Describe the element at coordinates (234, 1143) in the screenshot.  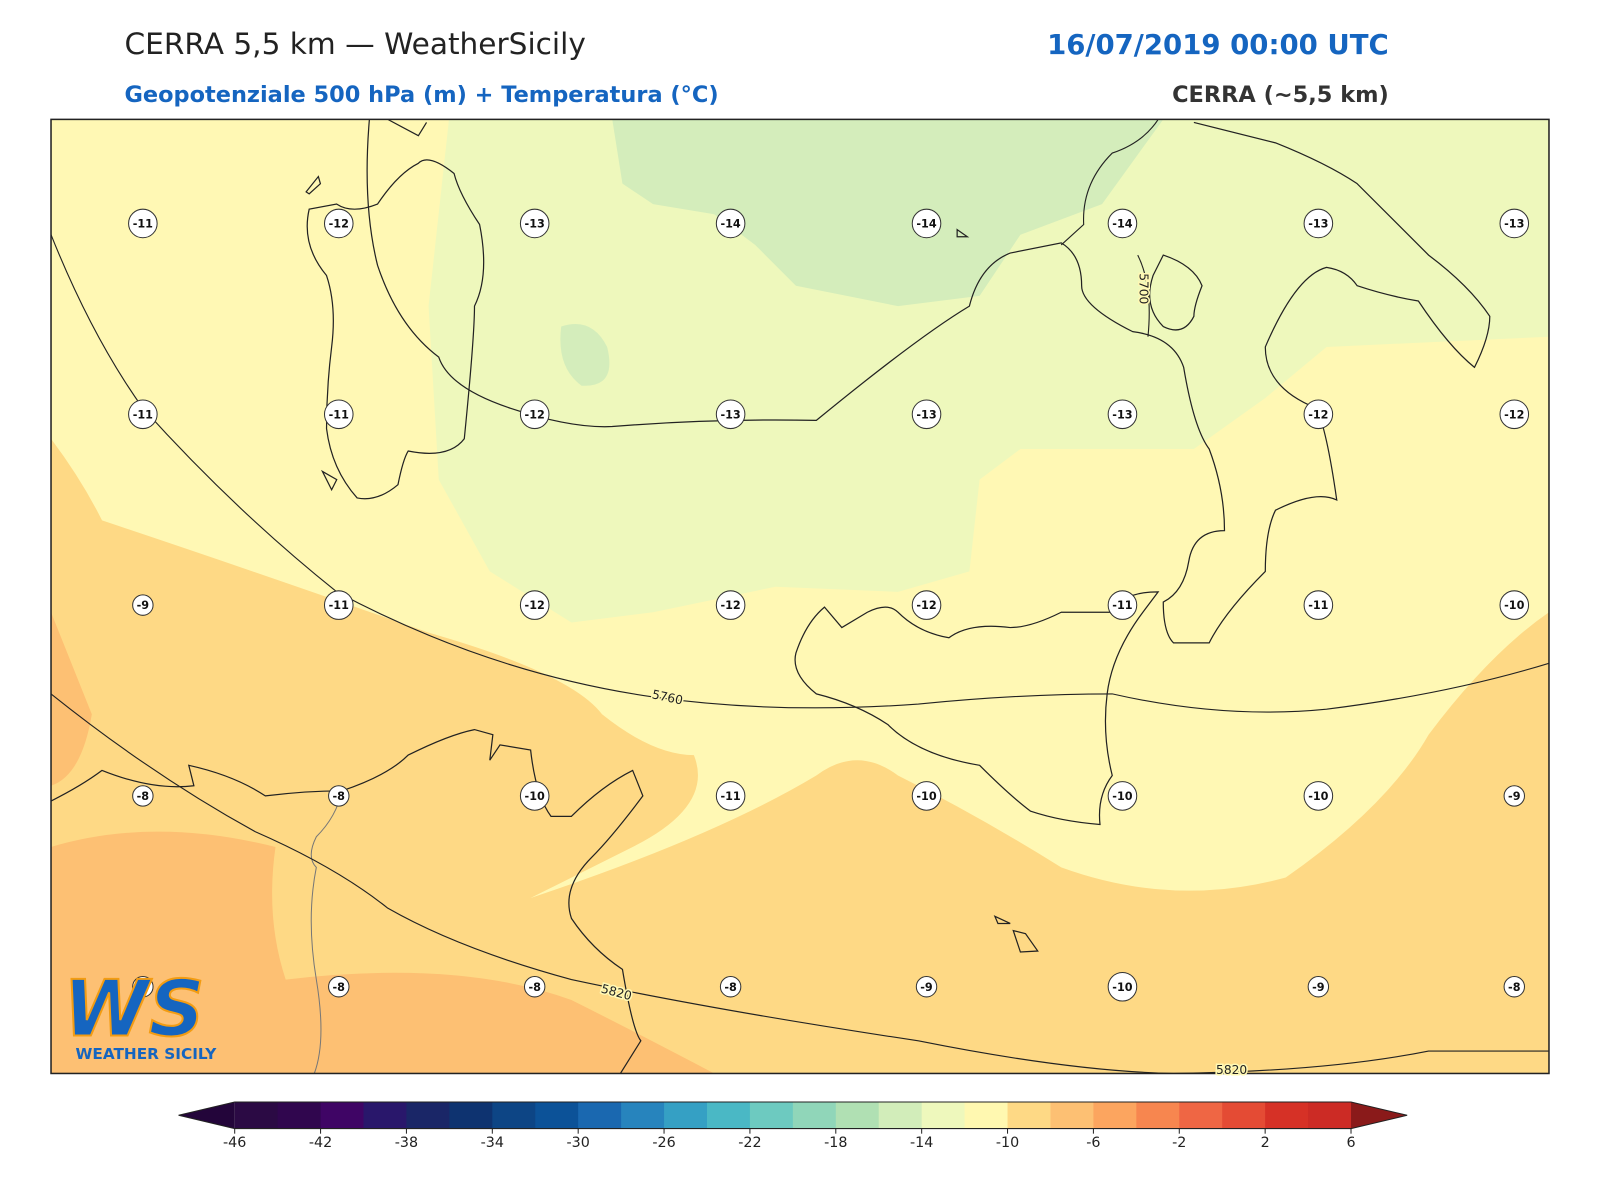
I see `colorbar-tick-label: -46` at that location.